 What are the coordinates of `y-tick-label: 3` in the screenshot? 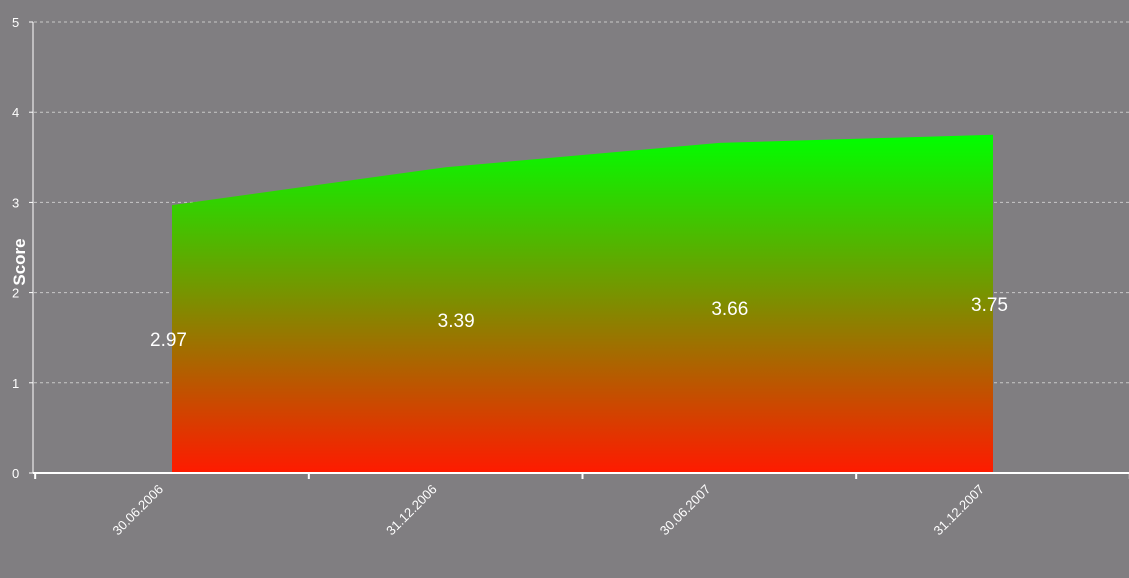 It's located at (15, 202).